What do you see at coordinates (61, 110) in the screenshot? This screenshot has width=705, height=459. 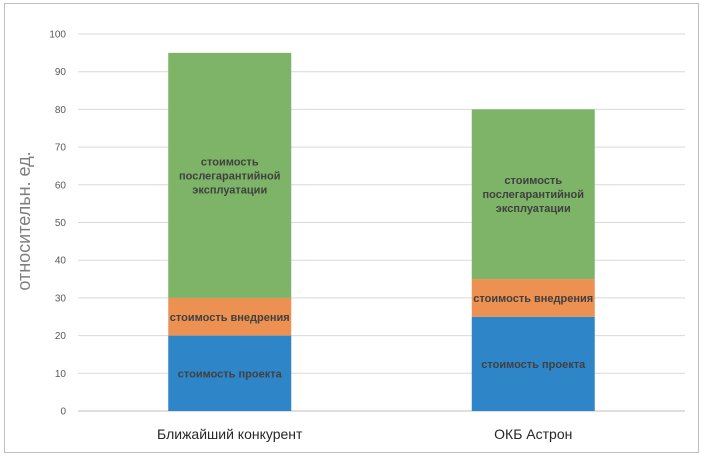 I see `y-tick-label: 80` at bounding box center [61, 110].